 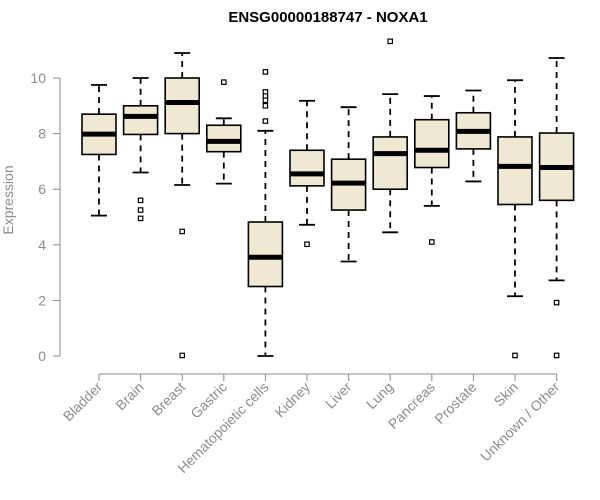 What do you see at coordinates (293, 400) in the screenshot?
I see `x-tick-label: Kidney` at bounding box center [293, 400].